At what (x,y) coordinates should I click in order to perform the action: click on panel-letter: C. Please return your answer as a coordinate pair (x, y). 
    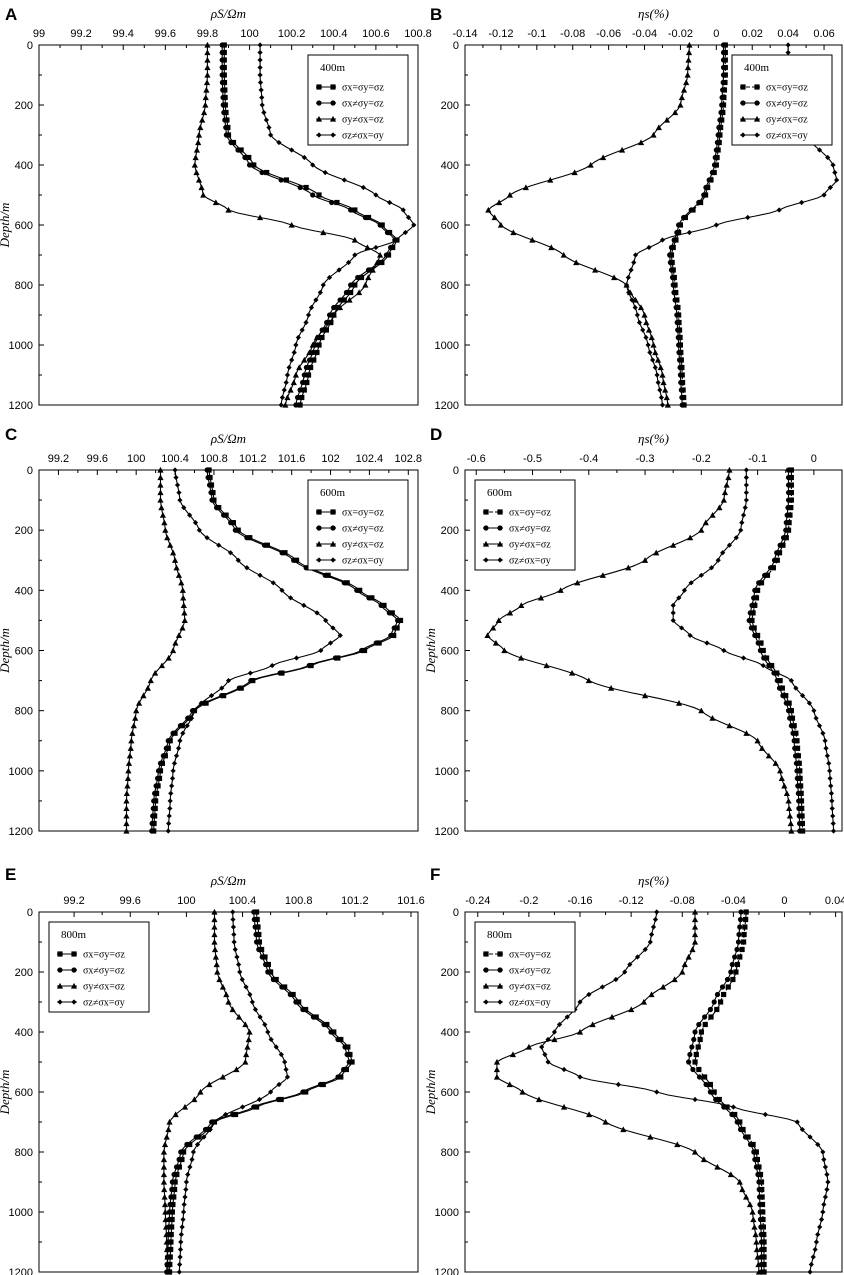
    Looking at the image, I should click on (11, 434).